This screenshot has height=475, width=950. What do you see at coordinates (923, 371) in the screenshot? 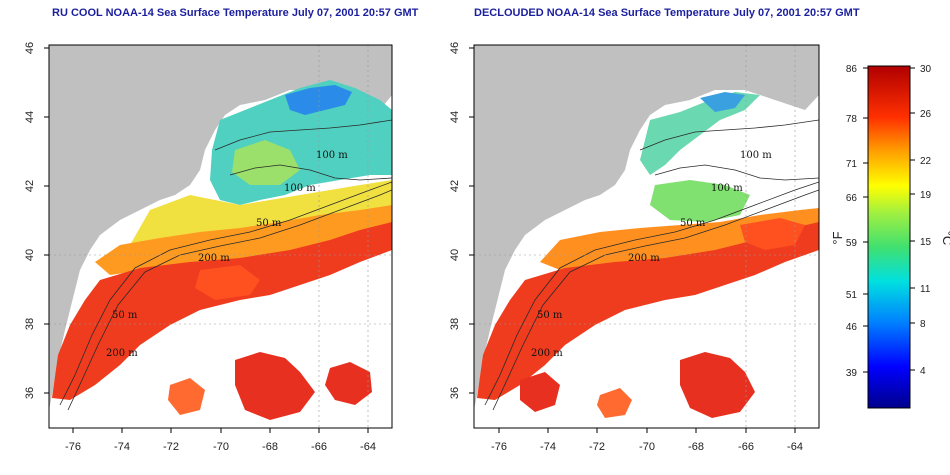
I see `colorbar-celsius-tick: 4` at bounding box center [923, 371].